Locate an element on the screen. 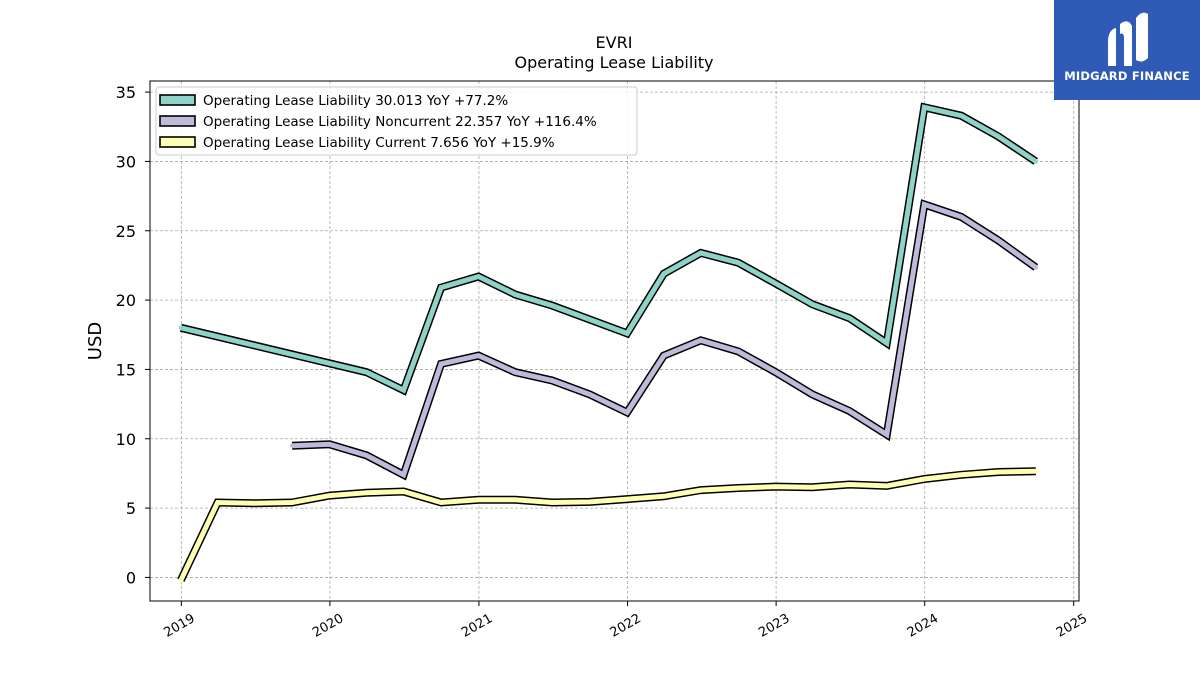 This screenshot has height=675, width=1200. y-tick-label: 0 is located at coordinates (131, 577).